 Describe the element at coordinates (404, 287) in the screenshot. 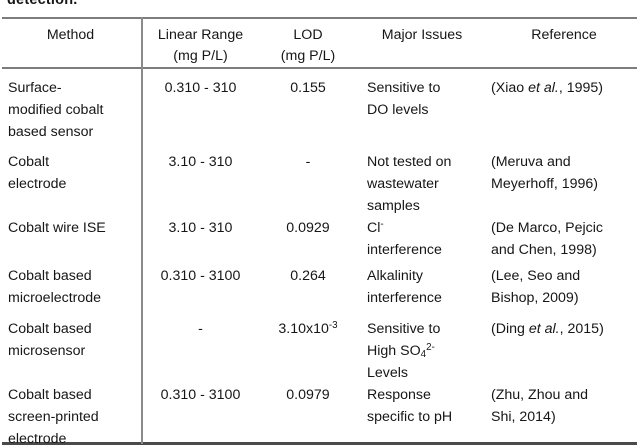

I see `major-issues-cell: Alkalinity interference` at that location.